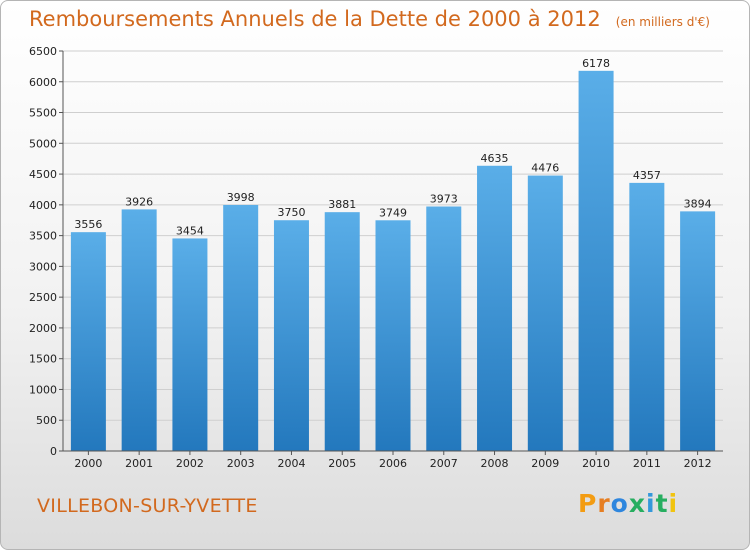  I want to click on y-tick-label: 500, so click(46, 420).